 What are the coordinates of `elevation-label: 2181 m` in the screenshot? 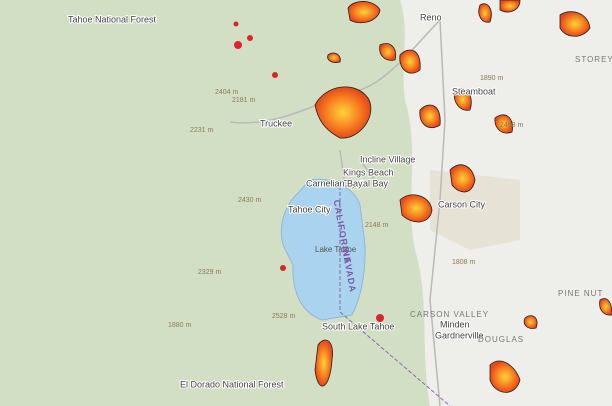 It's located at (244, 100).